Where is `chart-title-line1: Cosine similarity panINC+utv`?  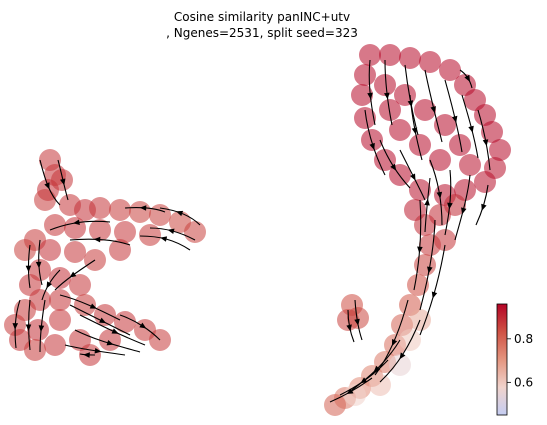 chart-title-line1: Cosine similarity panINC+utv is located at coordinates (262, 17).